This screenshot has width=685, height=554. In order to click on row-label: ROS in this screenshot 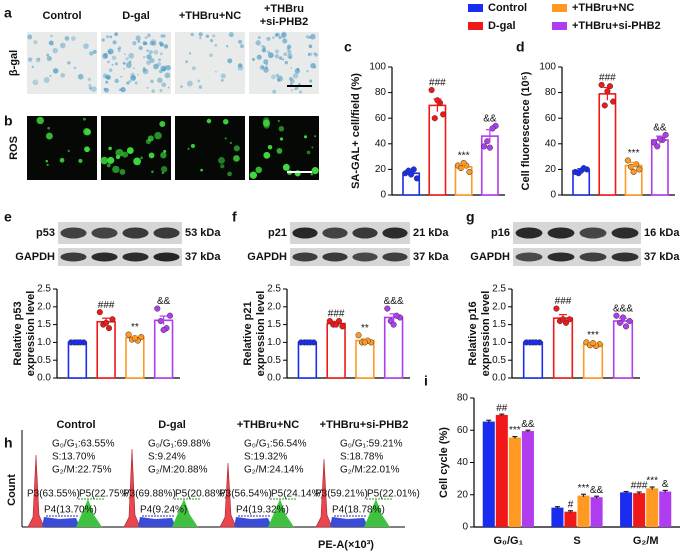, I will do `click(14, 148)`.